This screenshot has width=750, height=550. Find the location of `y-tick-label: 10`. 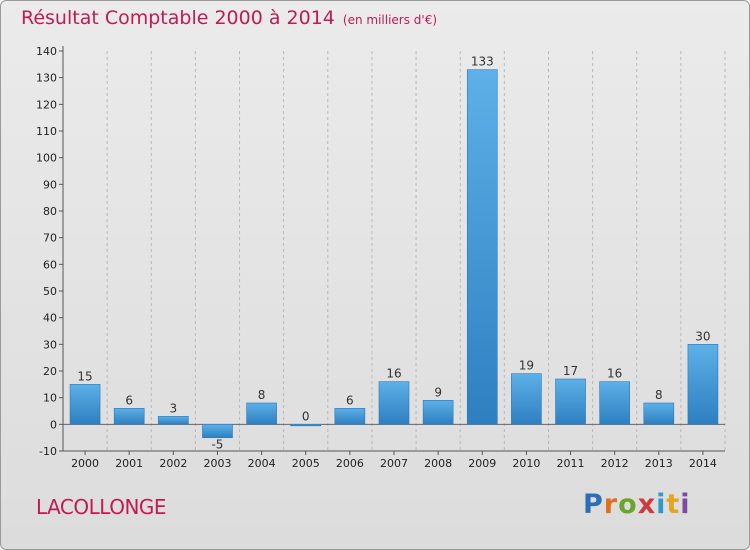

y-tick-label: 10 is located at coordinates (50, 398).